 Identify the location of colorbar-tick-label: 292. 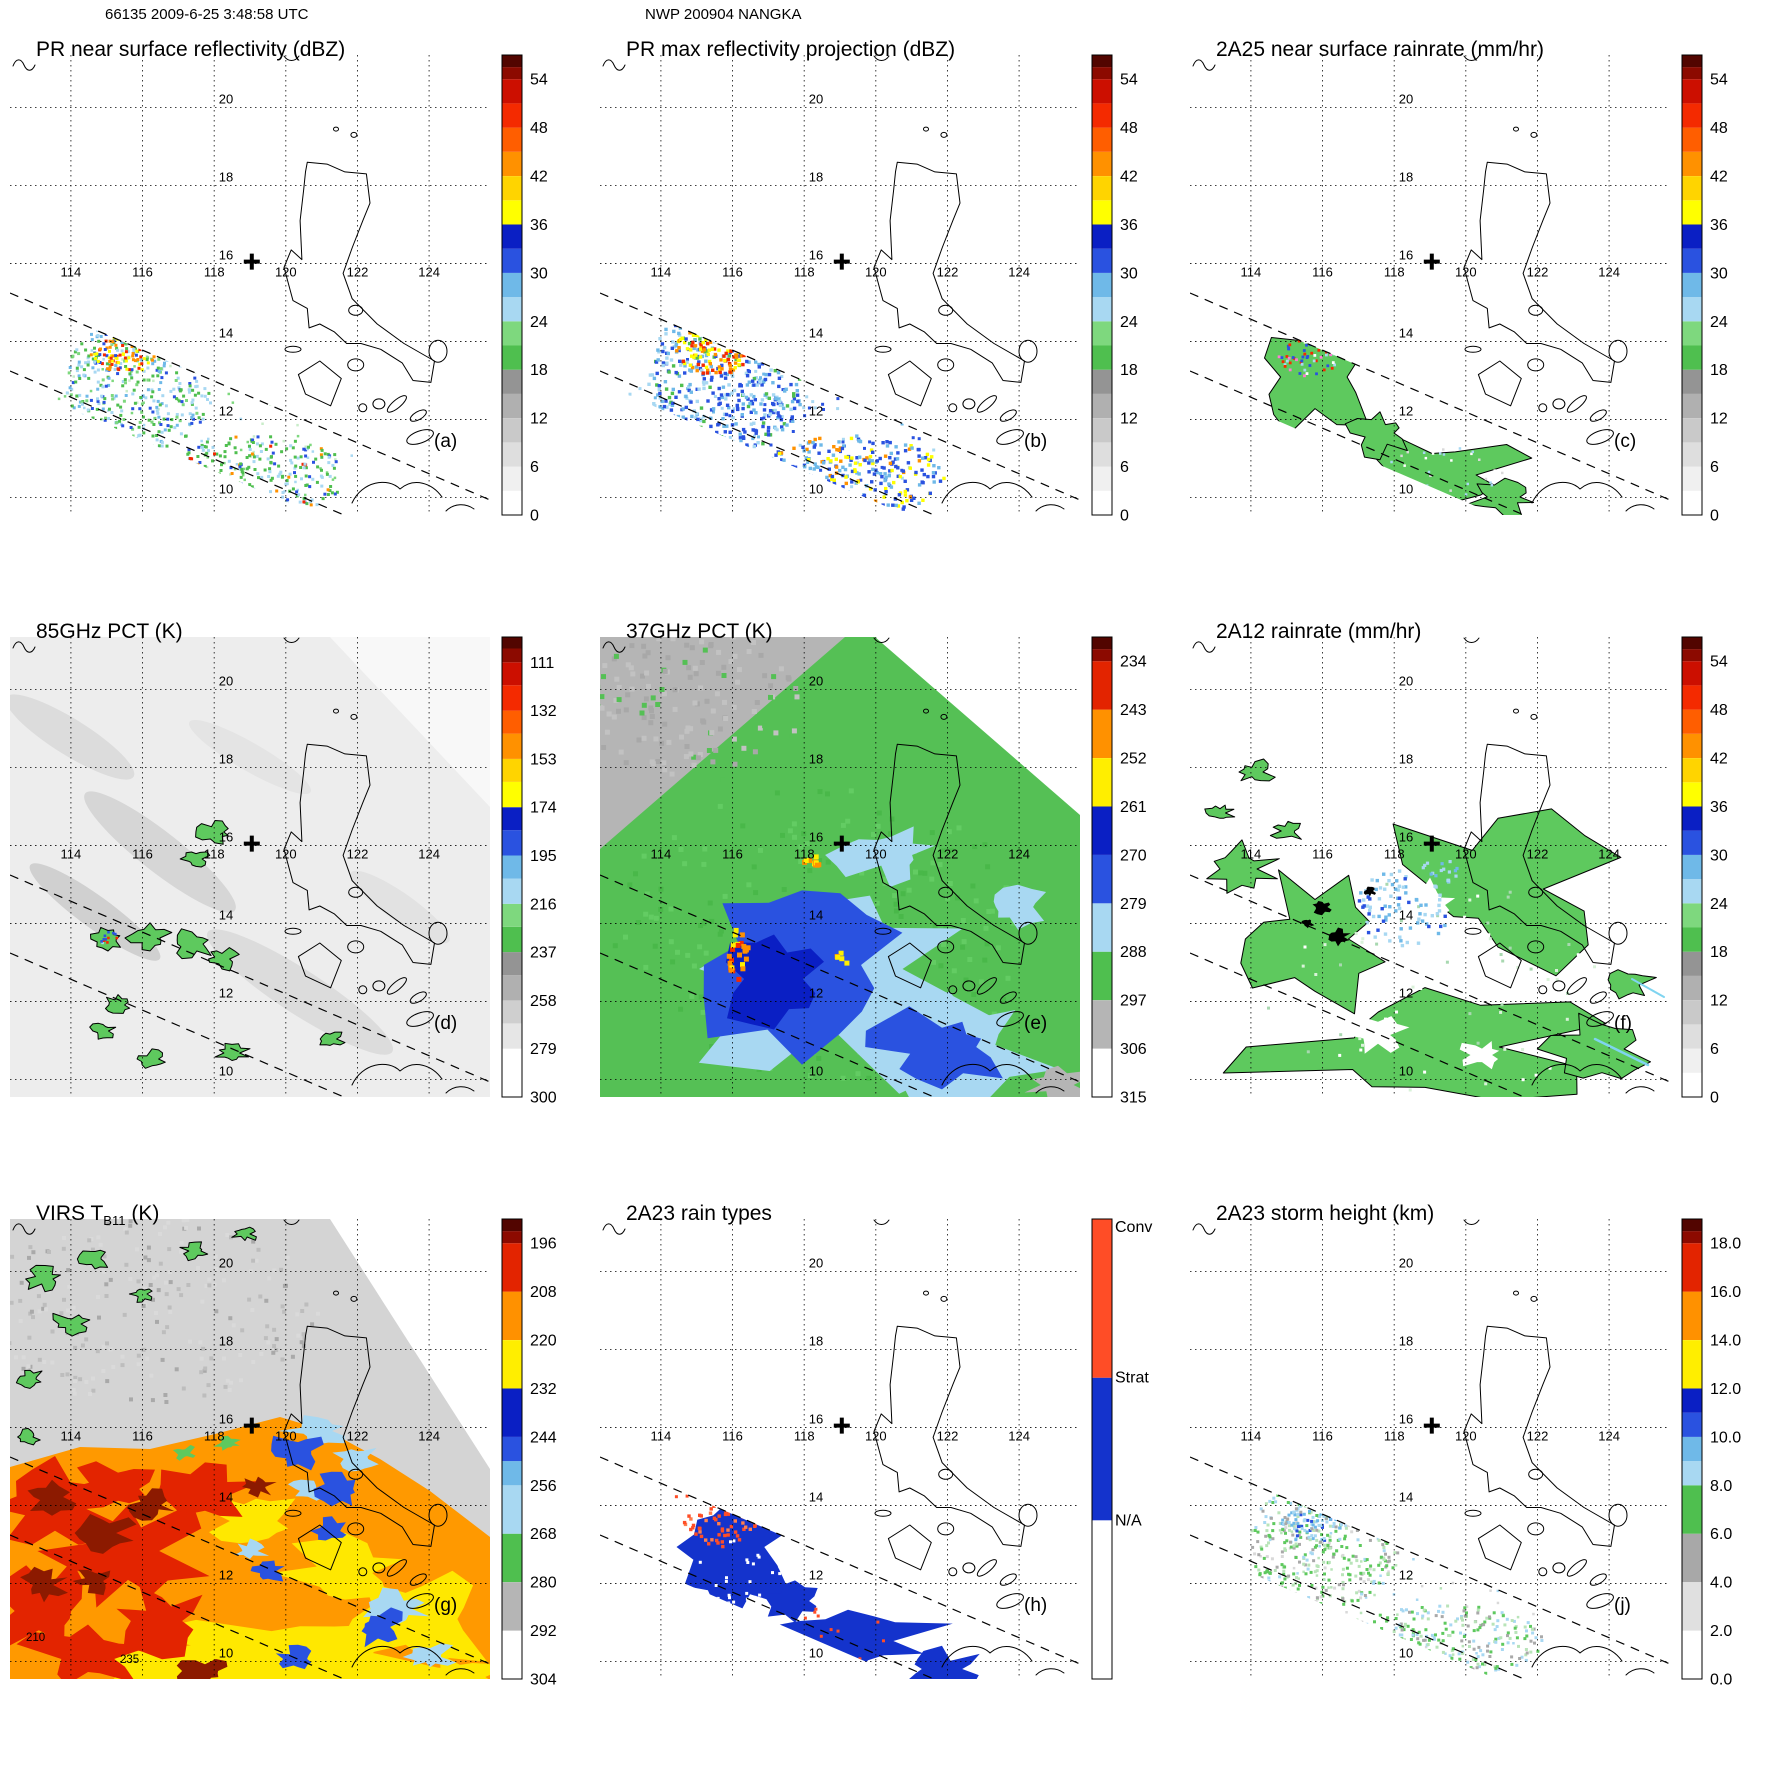
(543, 1631).